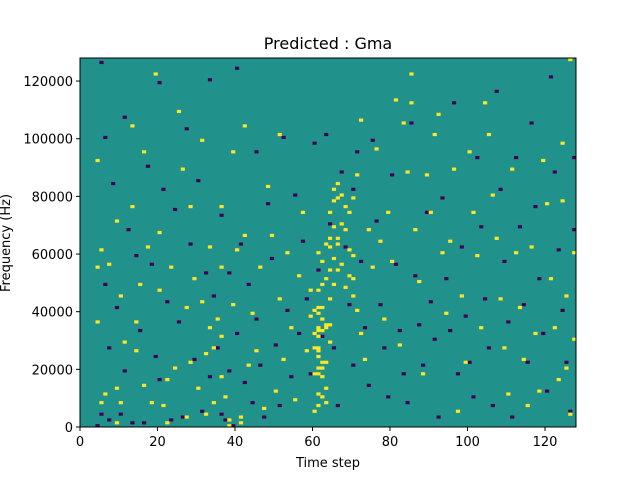 The width and height of the screenshot is (640, 480). I want to click on x-axis-ticks: 0 20 40 60 80 100 120, so click(316, 438).